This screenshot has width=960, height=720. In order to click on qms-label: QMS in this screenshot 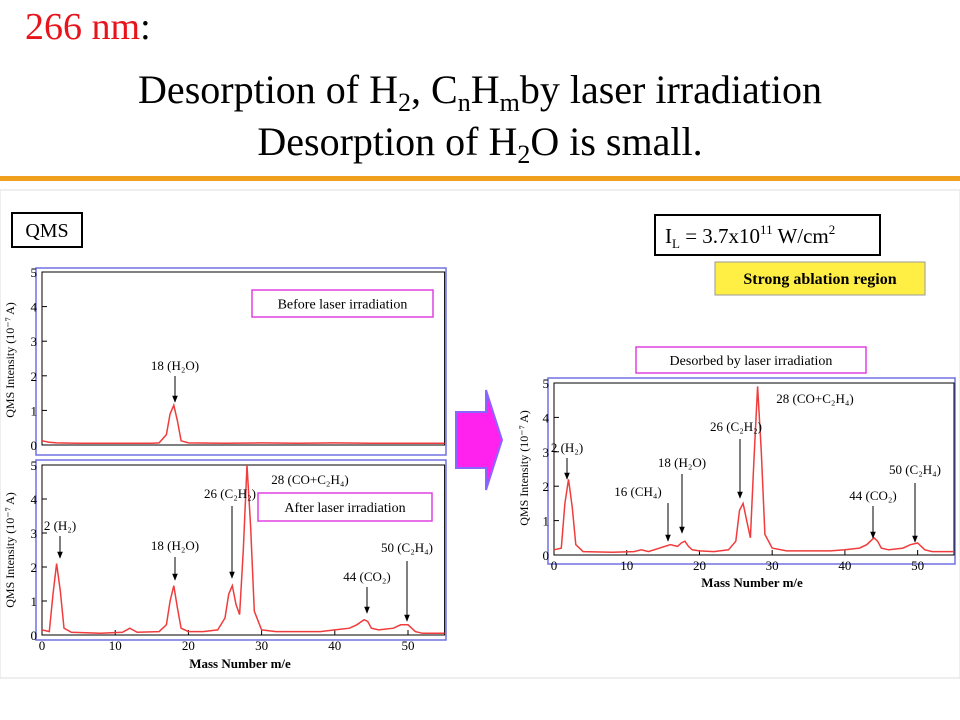, I will do `click(46, 231)`.